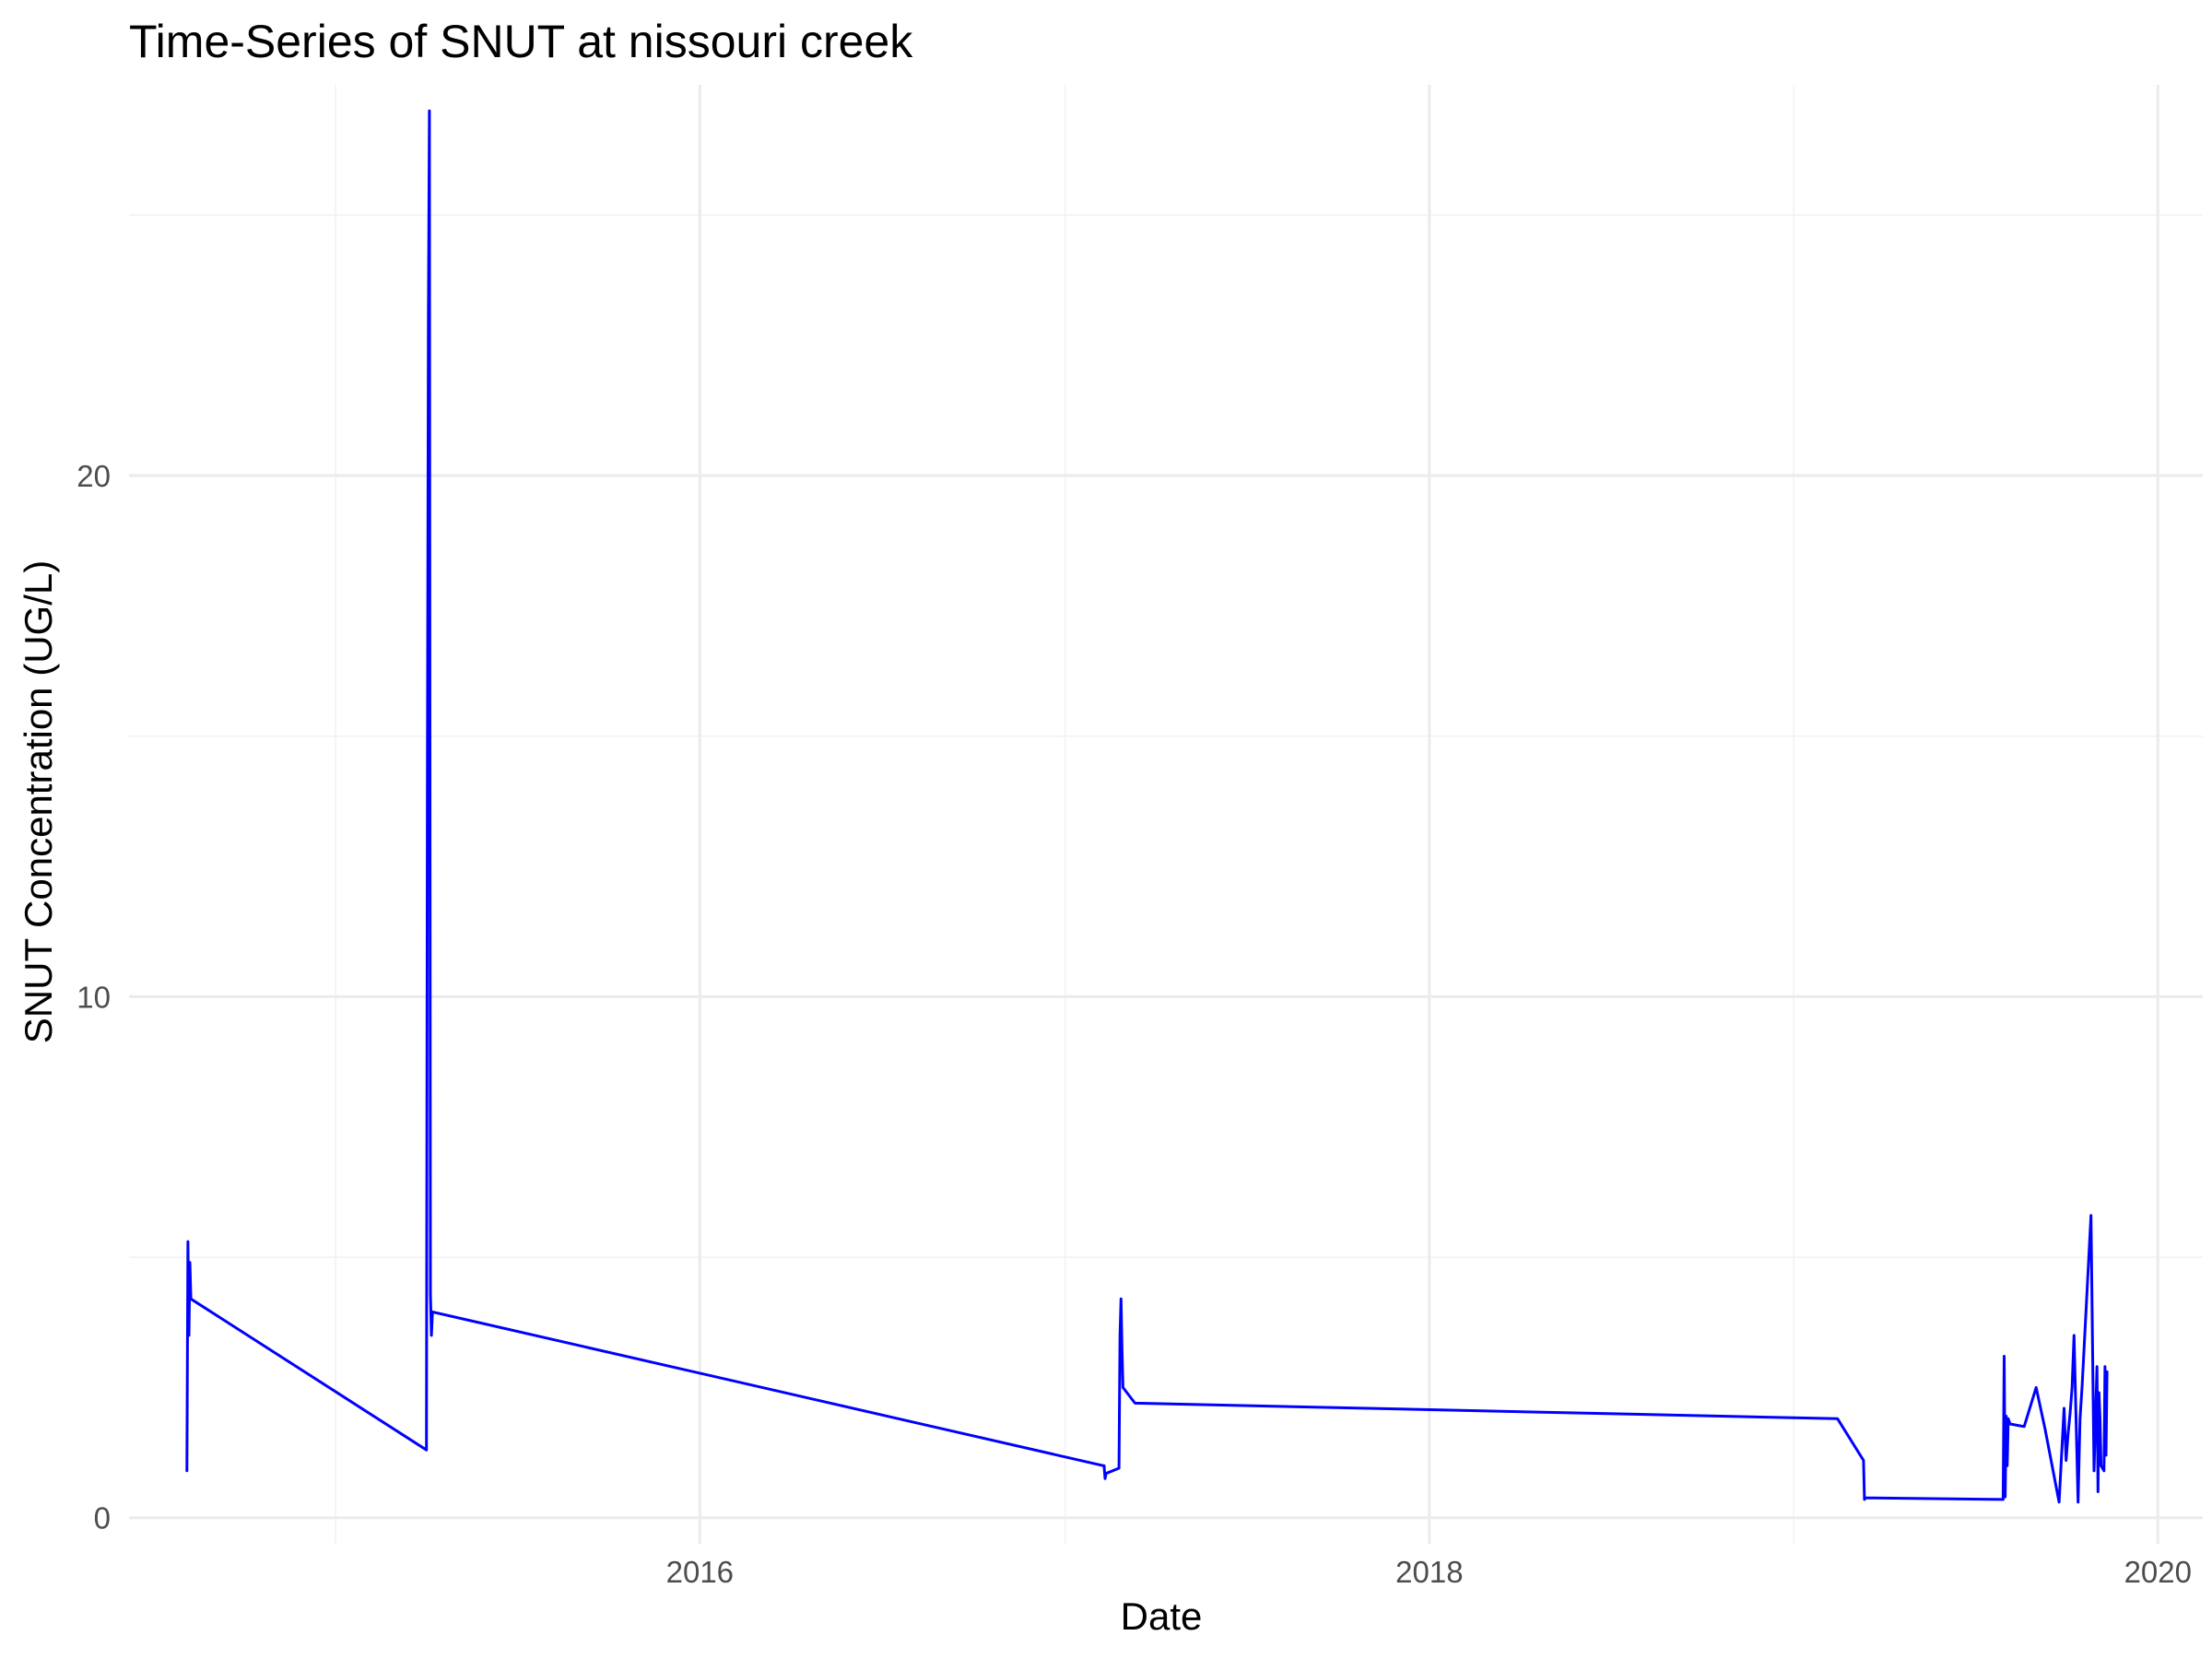 This screenshot has width=2212, height=1659. I want to click on y-tick-label: 10, so click(93, 997).